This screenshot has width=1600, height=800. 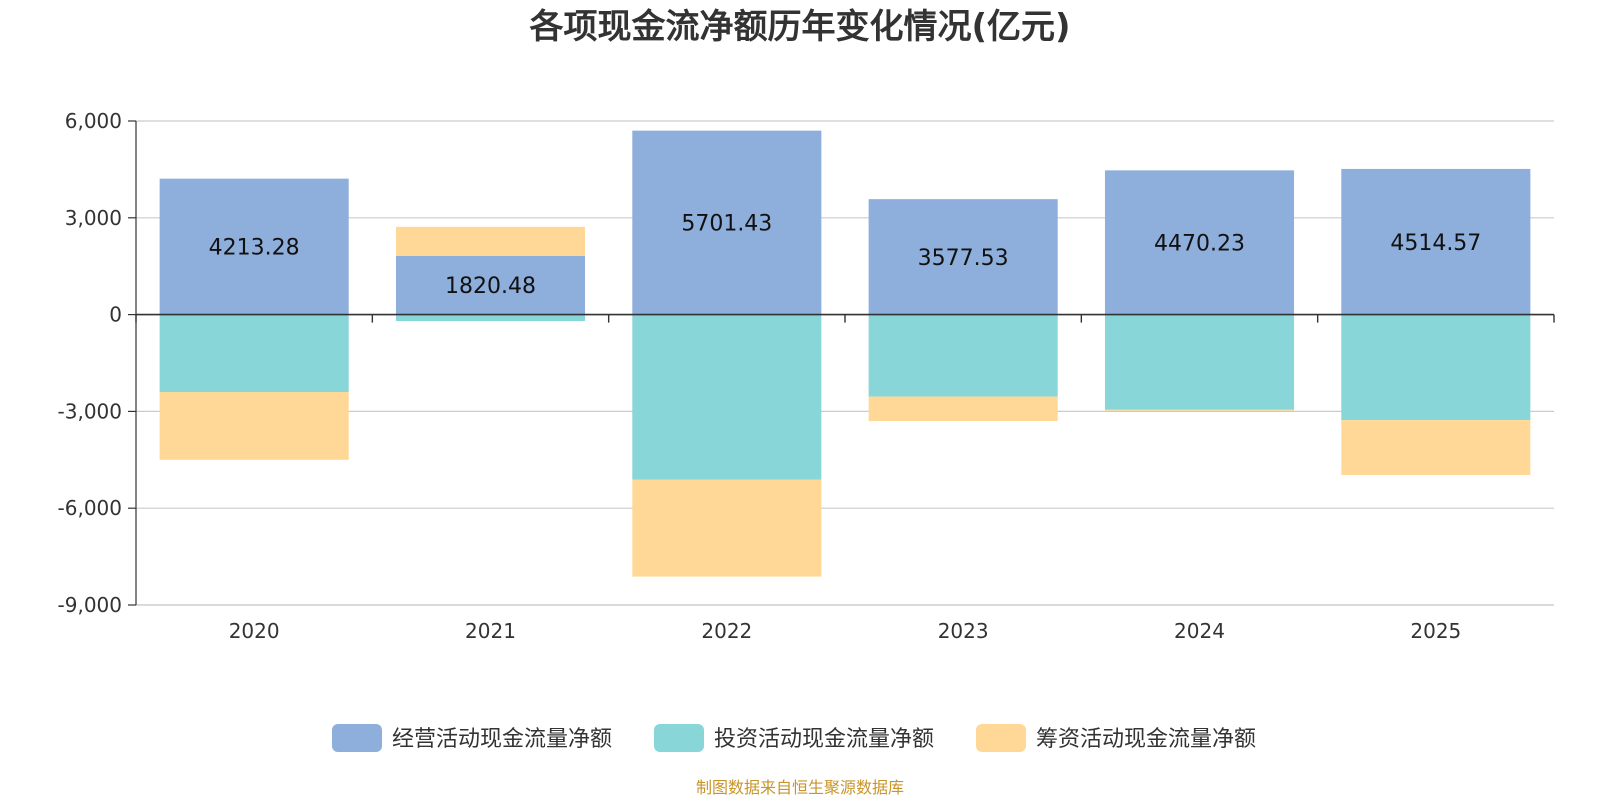 What do you see at coordinates (502, 739) in the screenshot?
I see `legend-label: 经营活动现金流量净额` at bounding box center [502, 739].